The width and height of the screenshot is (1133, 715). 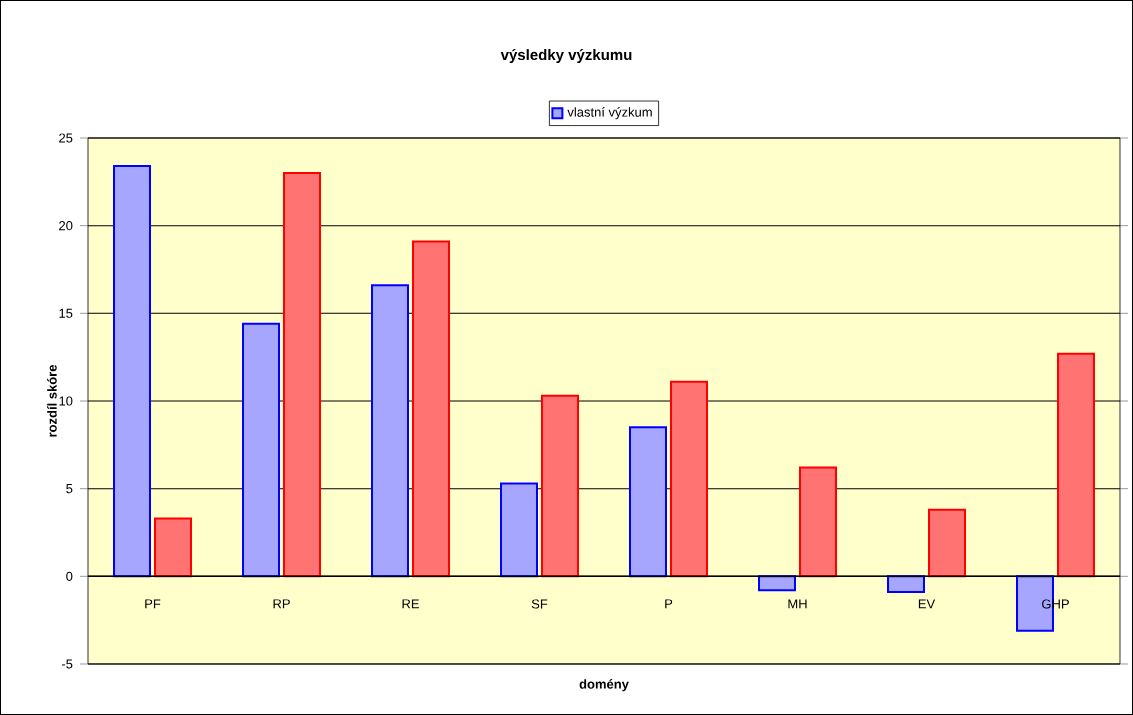 I want to click on x-tick-label: RE, so click(x=410, y=604).